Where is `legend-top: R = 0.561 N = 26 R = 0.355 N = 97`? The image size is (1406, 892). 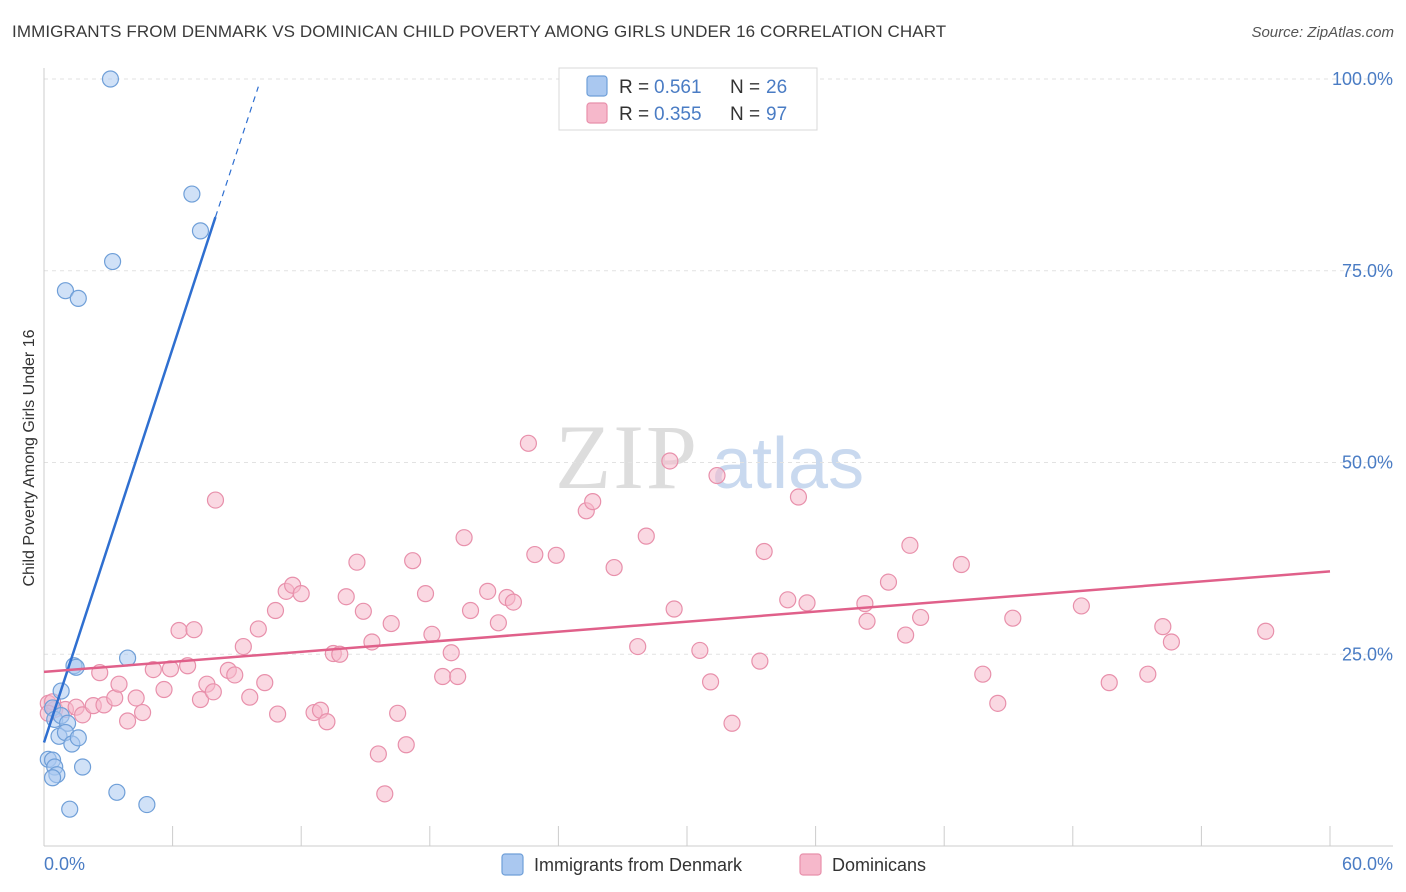 legend-top: R = 0.561 N = 26 R = 0.355 N = 97 is located at coordinates (688, 99).